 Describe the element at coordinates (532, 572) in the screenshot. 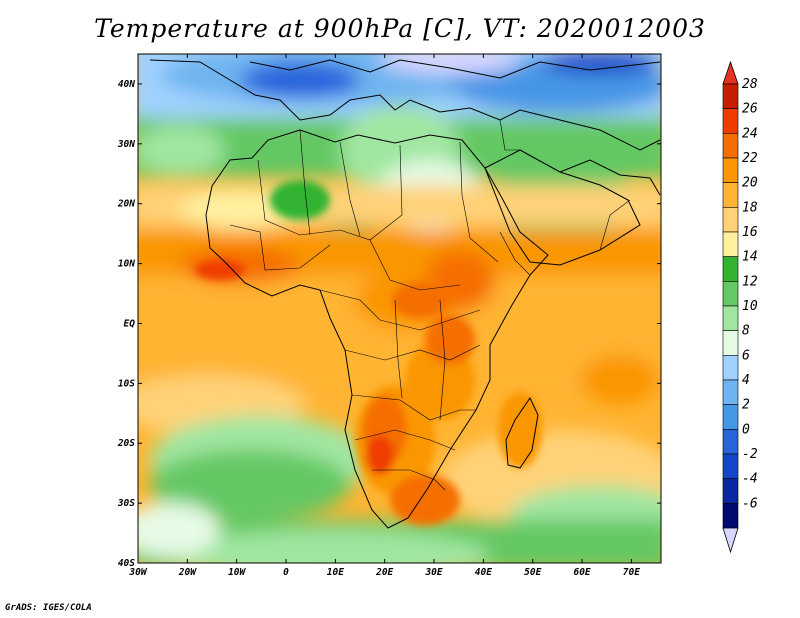

I see `lon-tick-label: 50E` at that location.